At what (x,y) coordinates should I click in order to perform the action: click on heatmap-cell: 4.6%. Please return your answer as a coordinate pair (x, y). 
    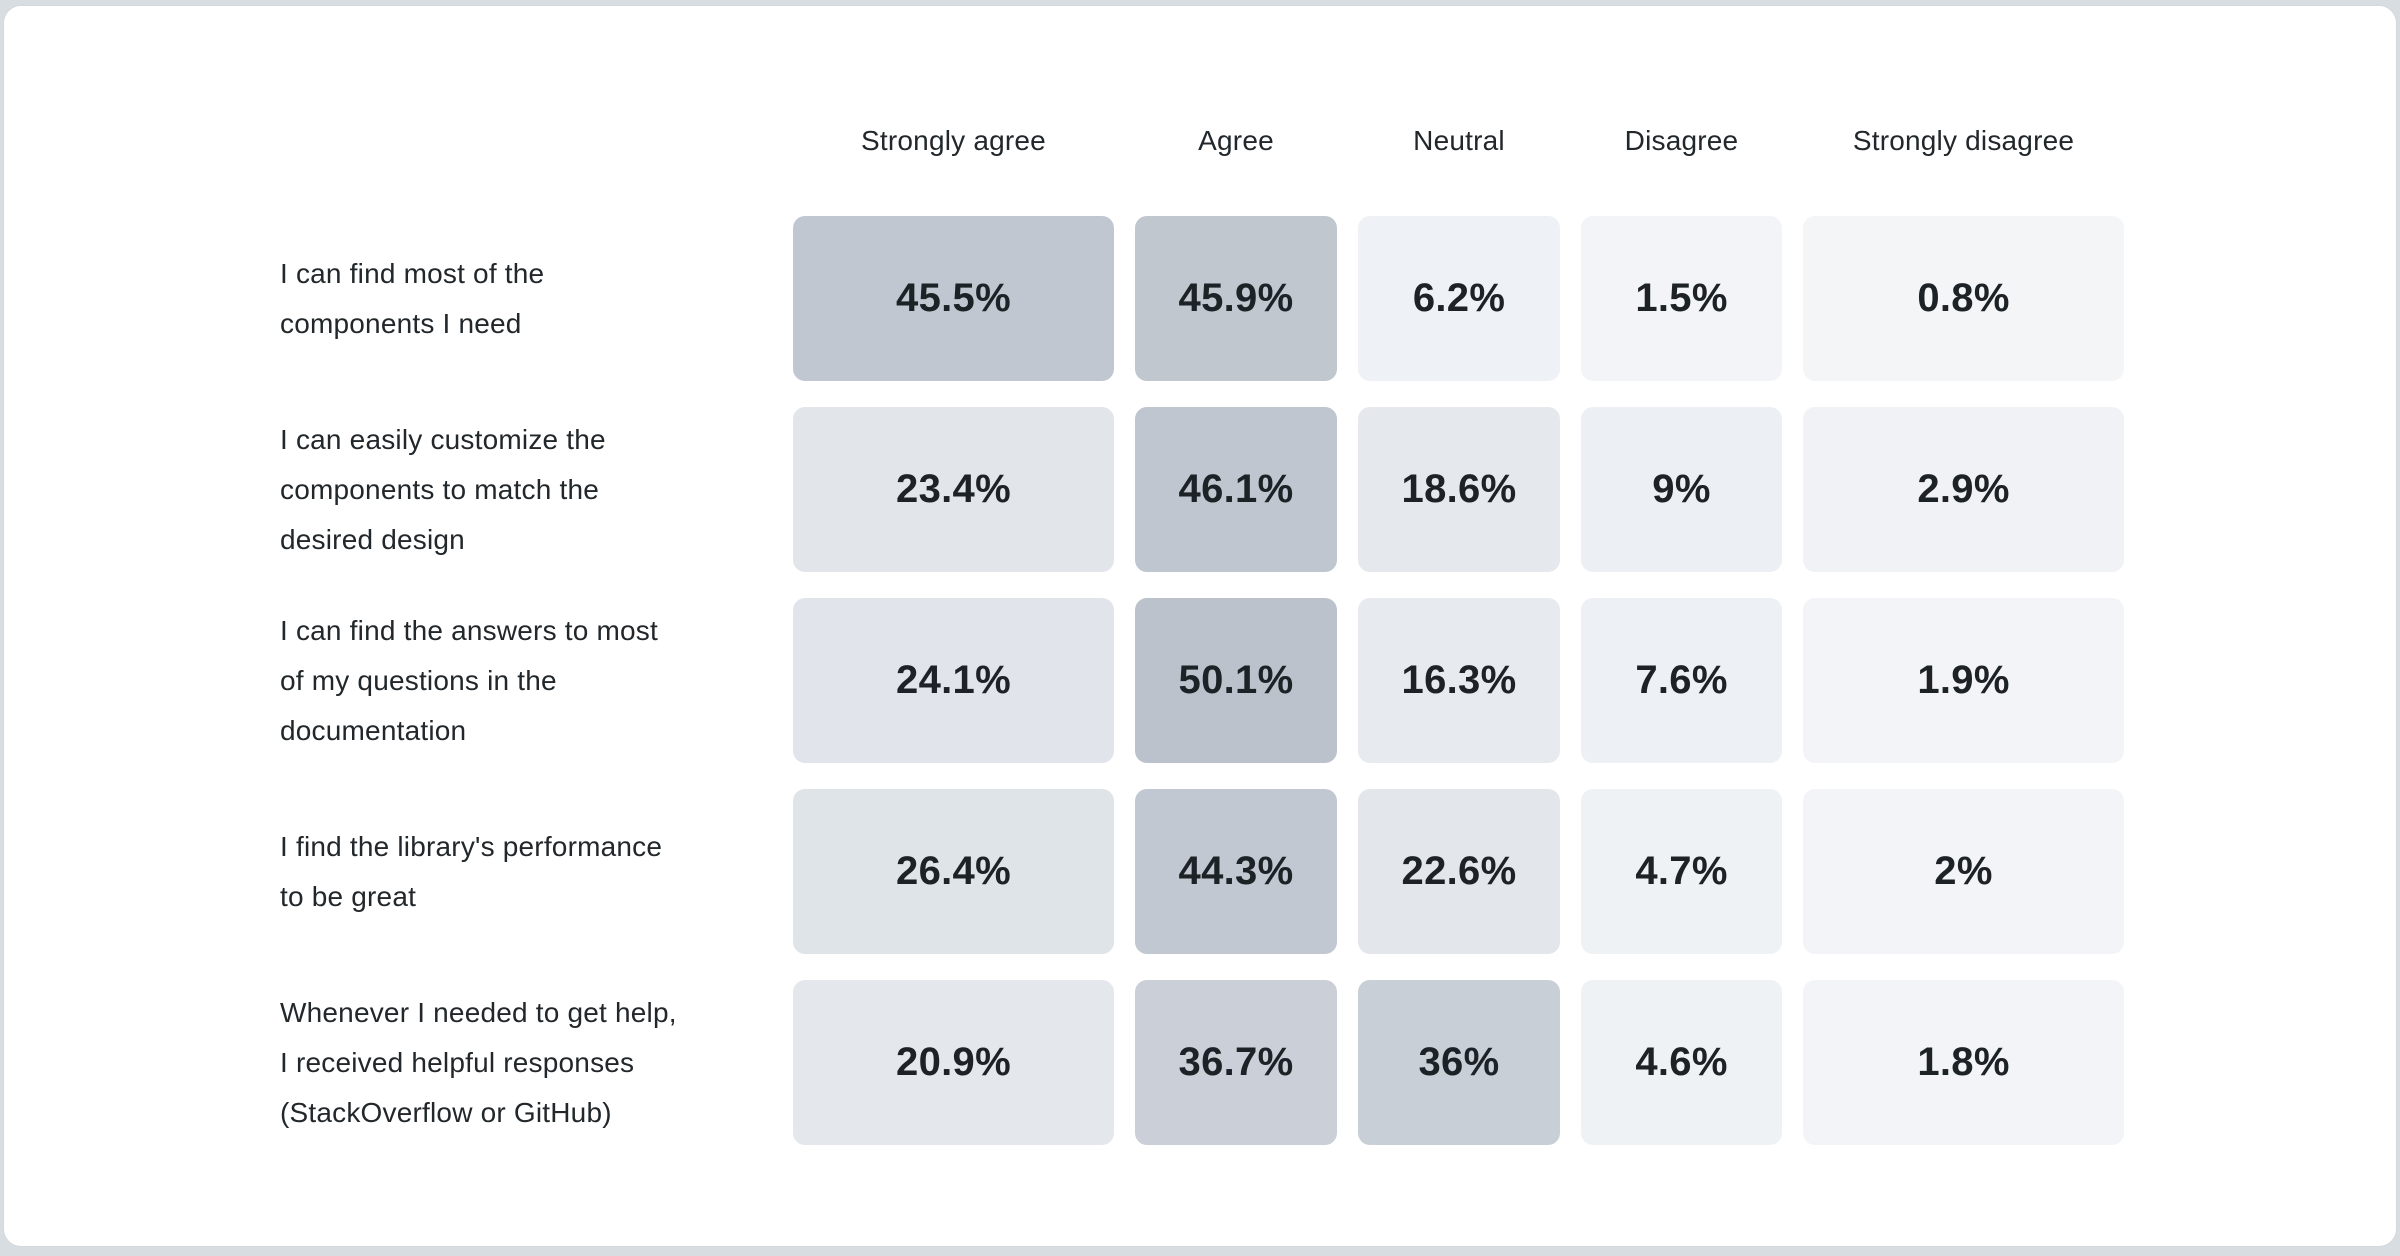
    Looking at the image, I should click on (1681, 1062).